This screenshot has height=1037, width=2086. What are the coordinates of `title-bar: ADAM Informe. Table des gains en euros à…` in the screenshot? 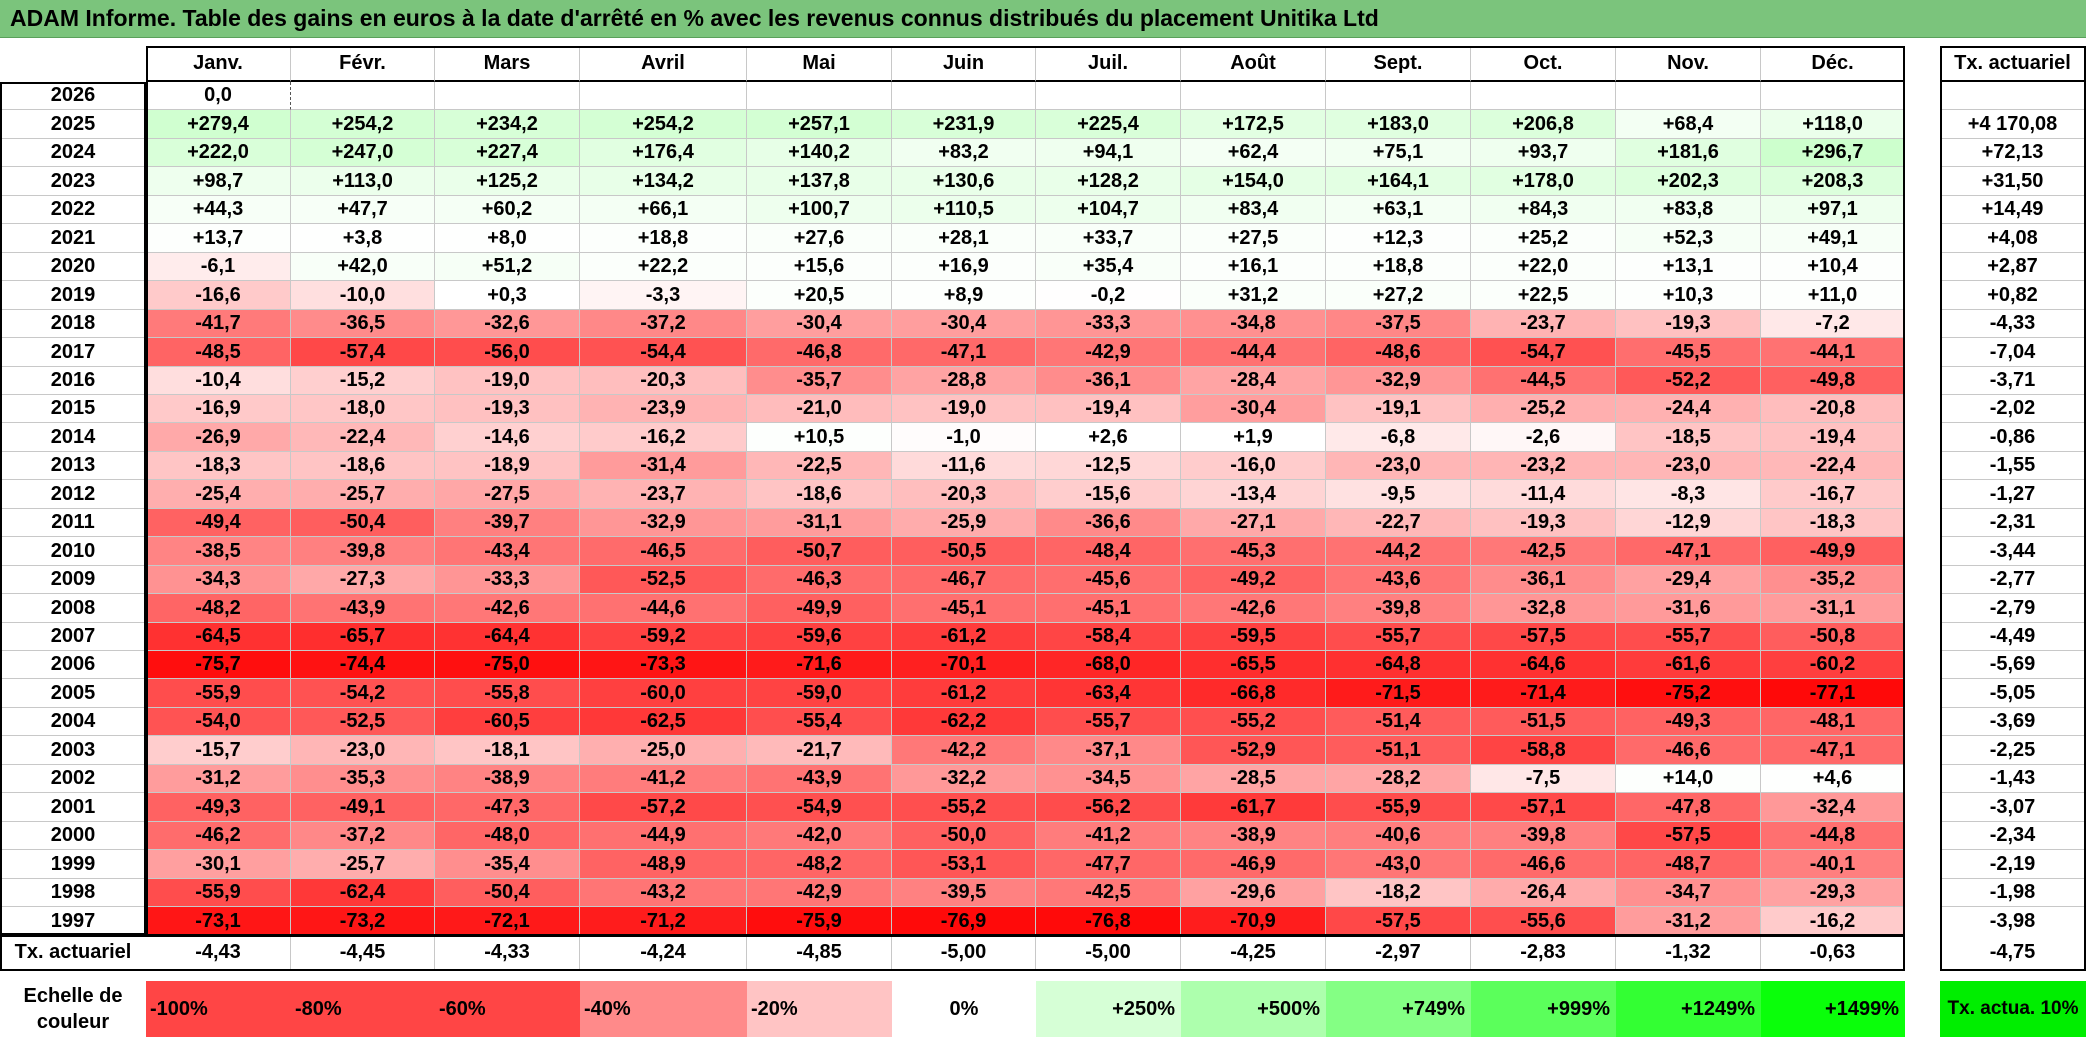 It's located at (1043, 19).